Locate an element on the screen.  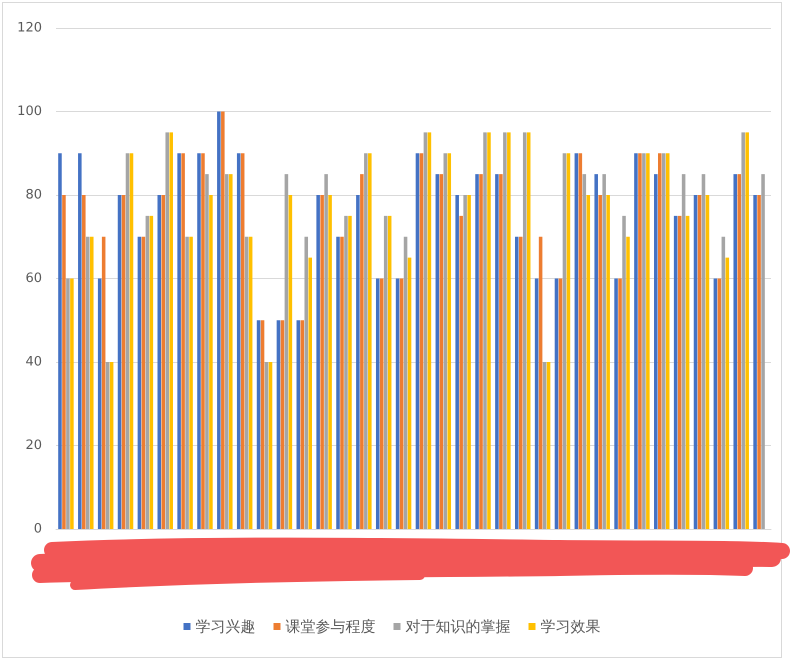
y-tick-label: 0 is located at coordinates (38, 529).